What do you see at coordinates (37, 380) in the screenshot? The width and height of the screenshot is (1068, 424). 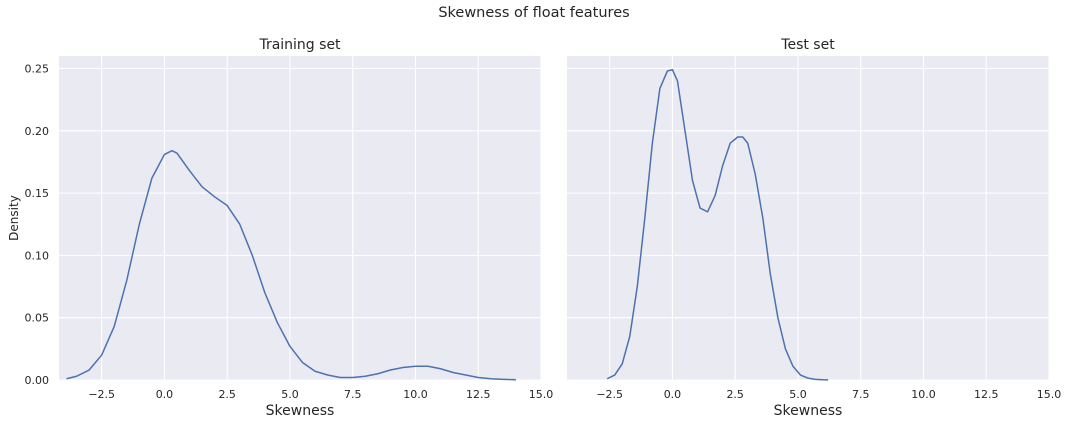 I see `y-tick-label: 0.00` at bounding box center [37, 380].